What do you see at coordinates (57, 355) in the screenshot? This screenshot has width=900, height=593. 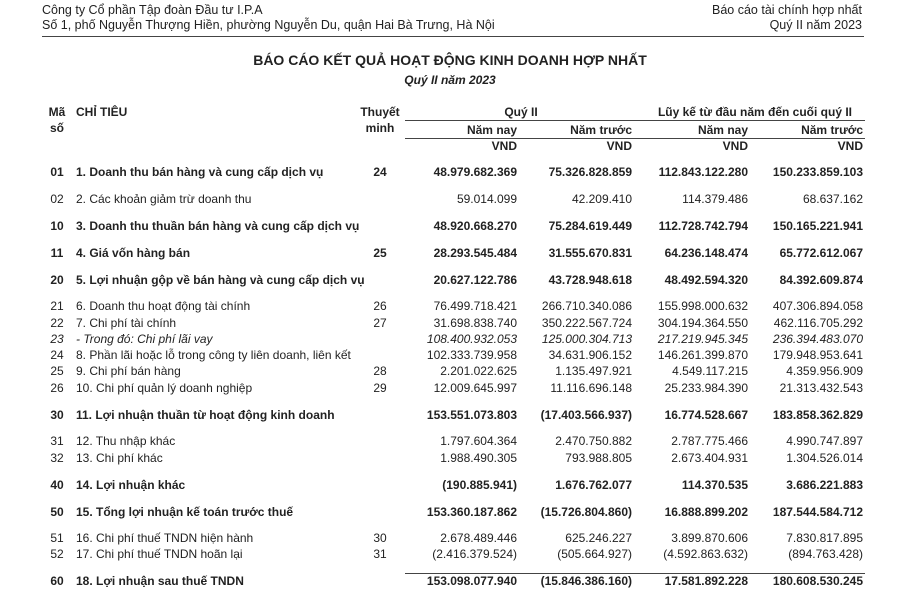 I see `row-code: 24` at bounding box center [57, 355].